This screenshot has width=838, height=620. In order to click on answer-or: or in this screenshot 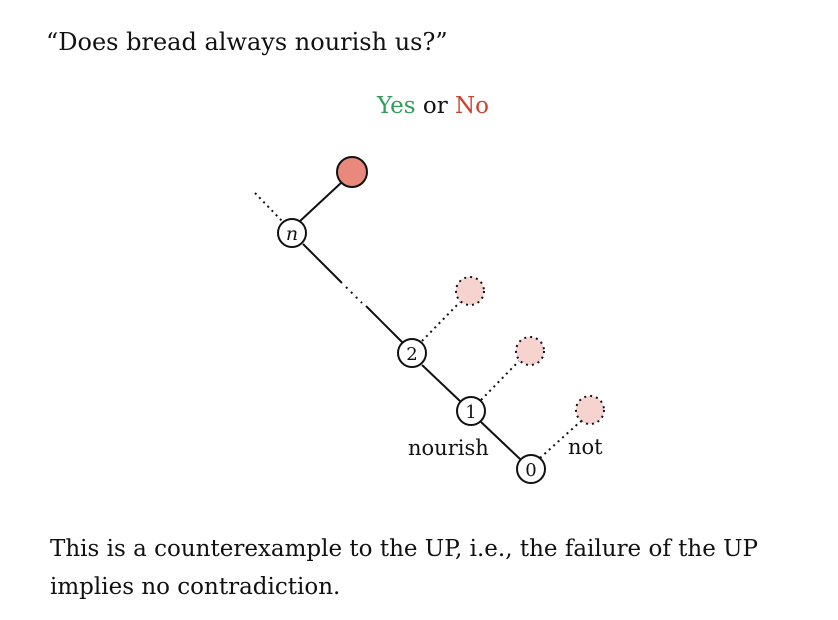, I will do `click(435, 106)`.